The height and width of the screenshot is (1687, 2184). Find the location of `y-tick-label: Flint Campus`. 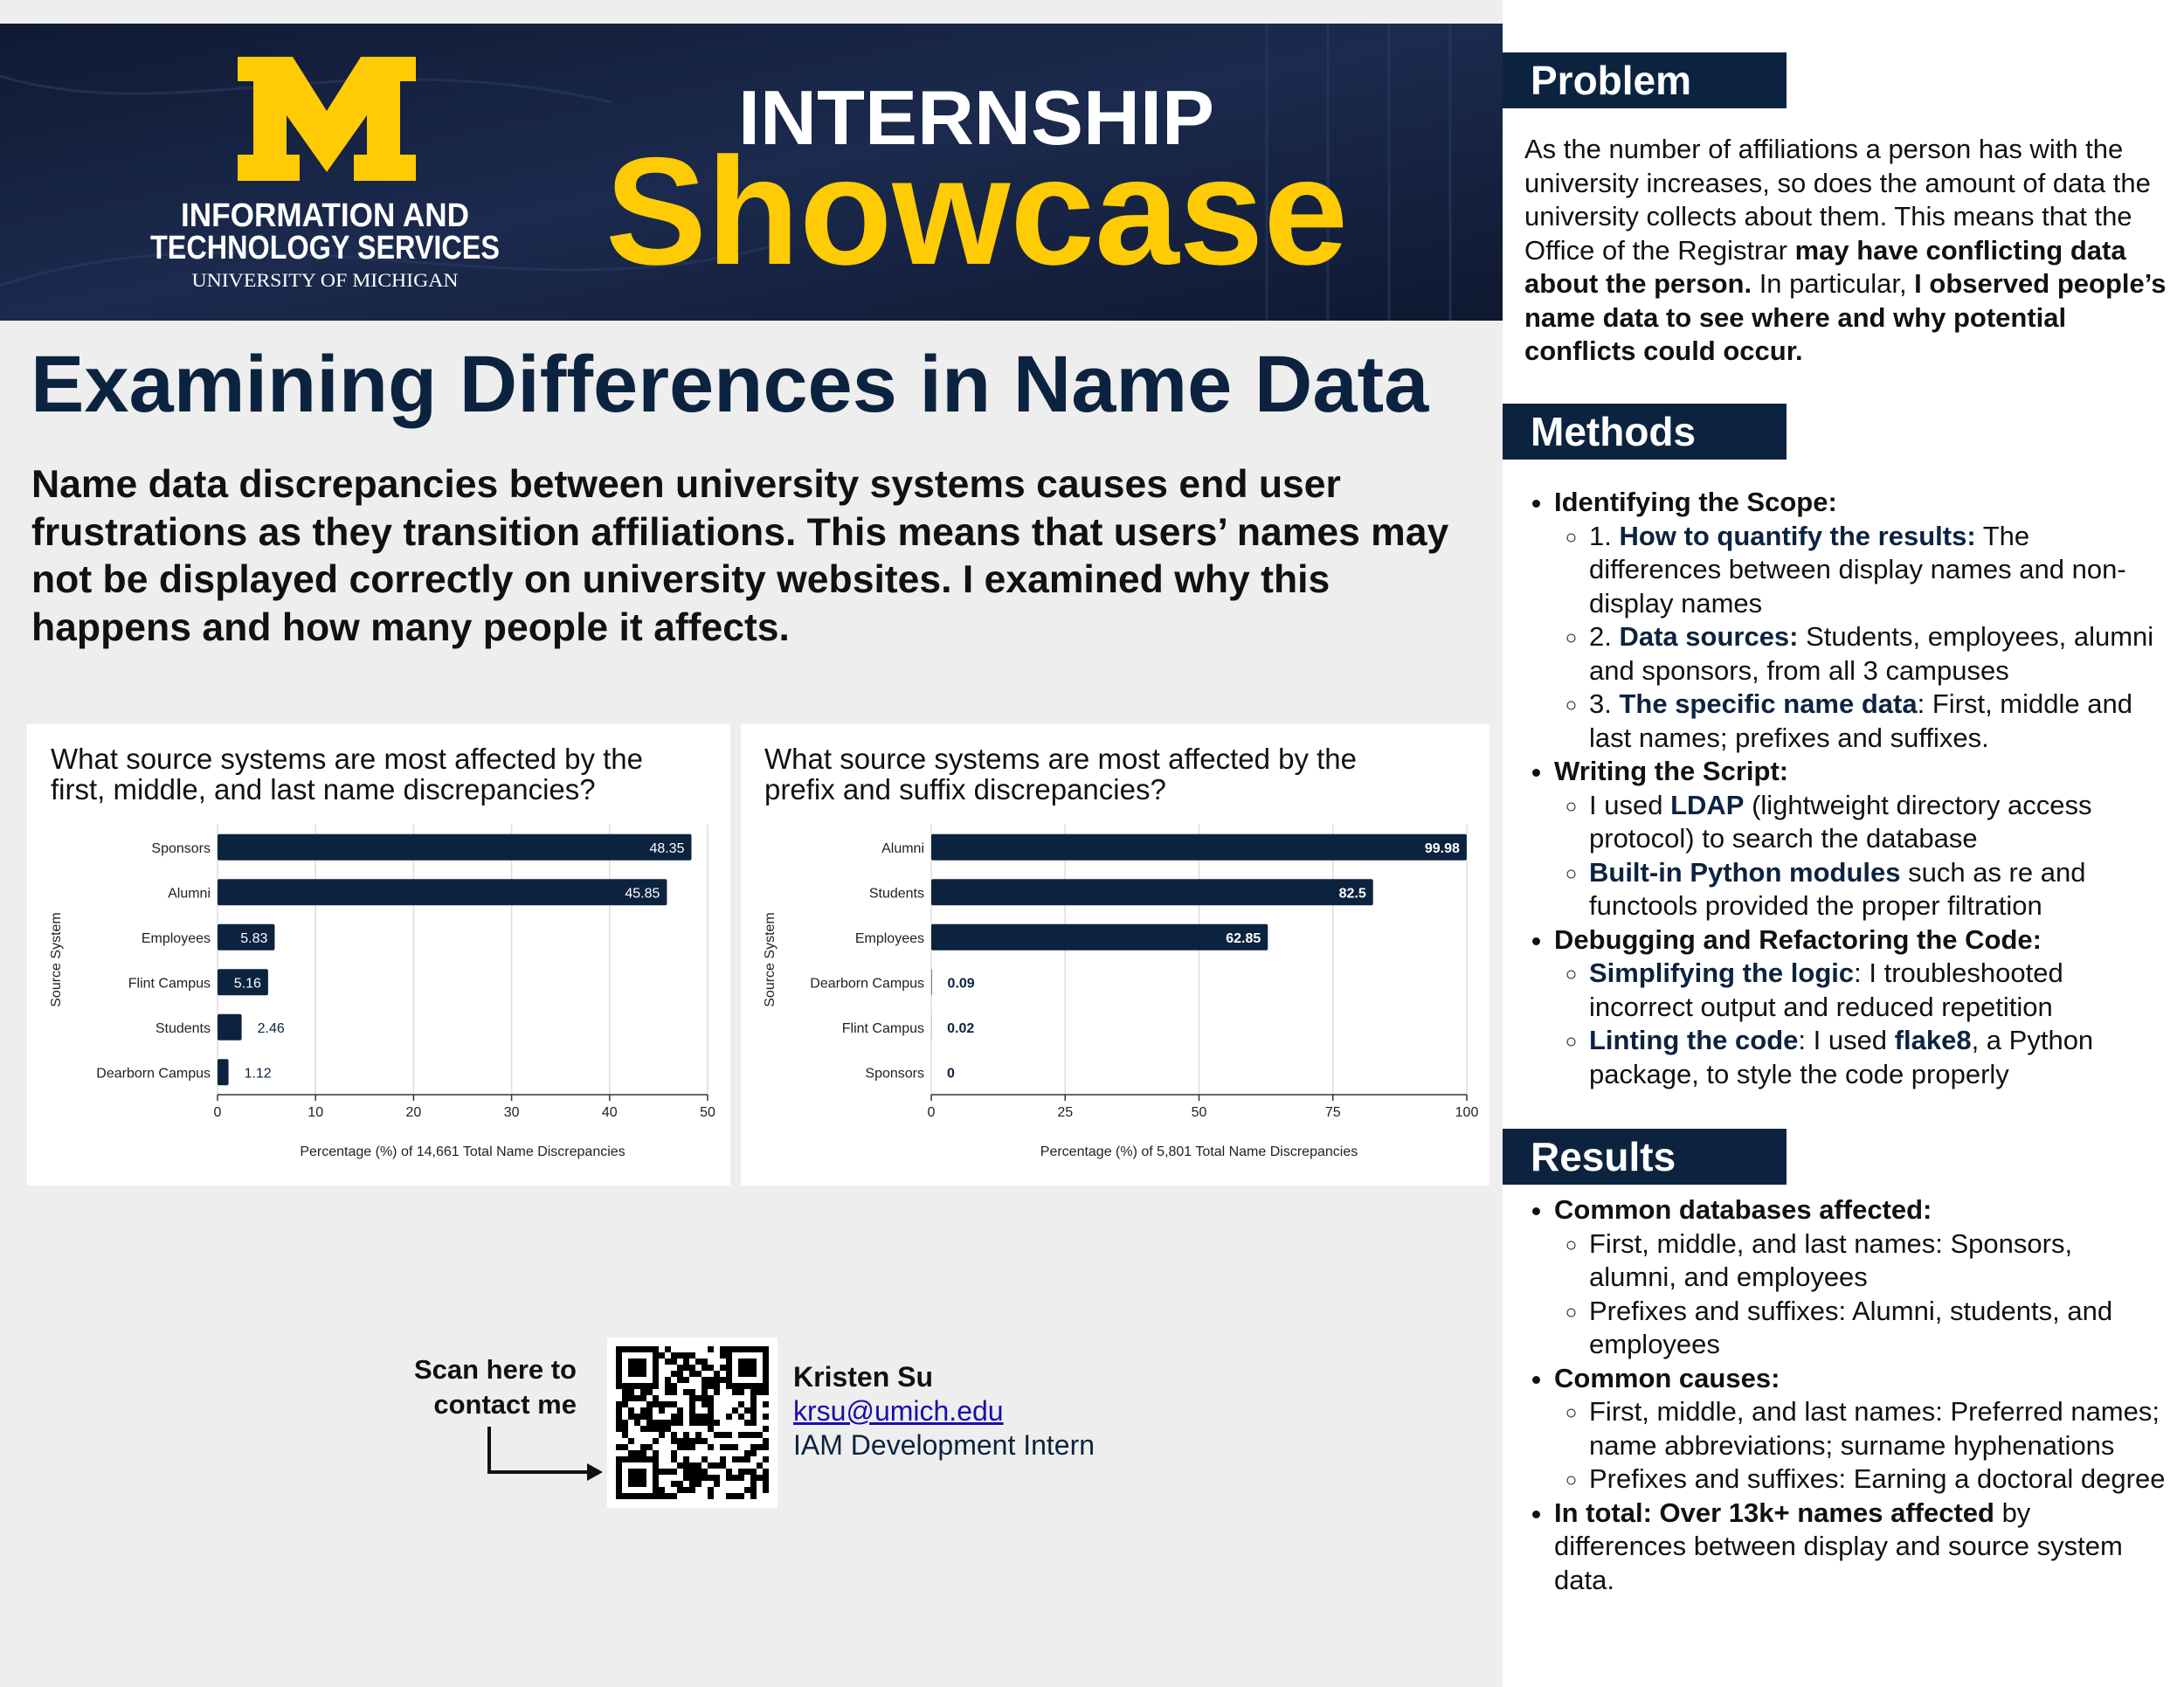

y-tick-label: Flint Campus is located at coordinates (883, 1028).